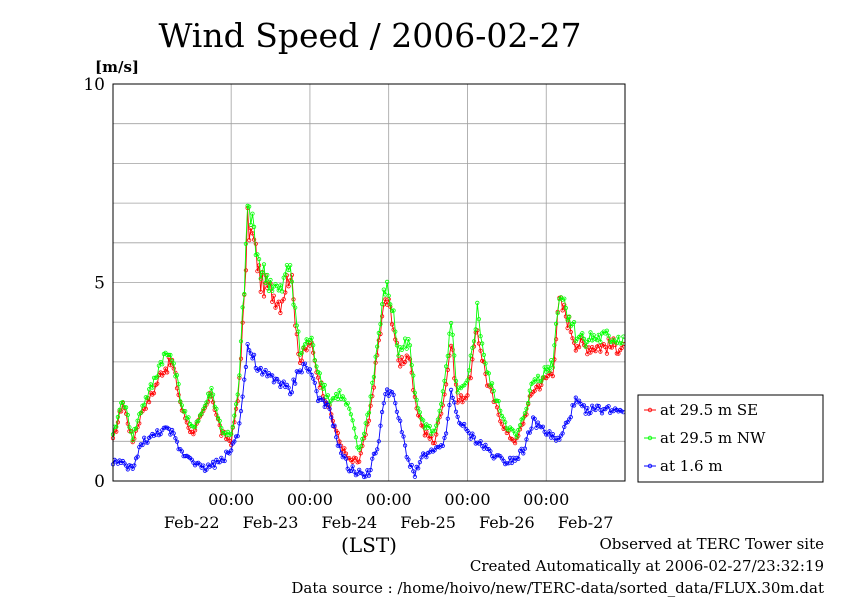 The height and width of the screenshot is (599, 842). Describe the element at coordinates (368, 410) in the screenshot. I see `series-line` at that location.